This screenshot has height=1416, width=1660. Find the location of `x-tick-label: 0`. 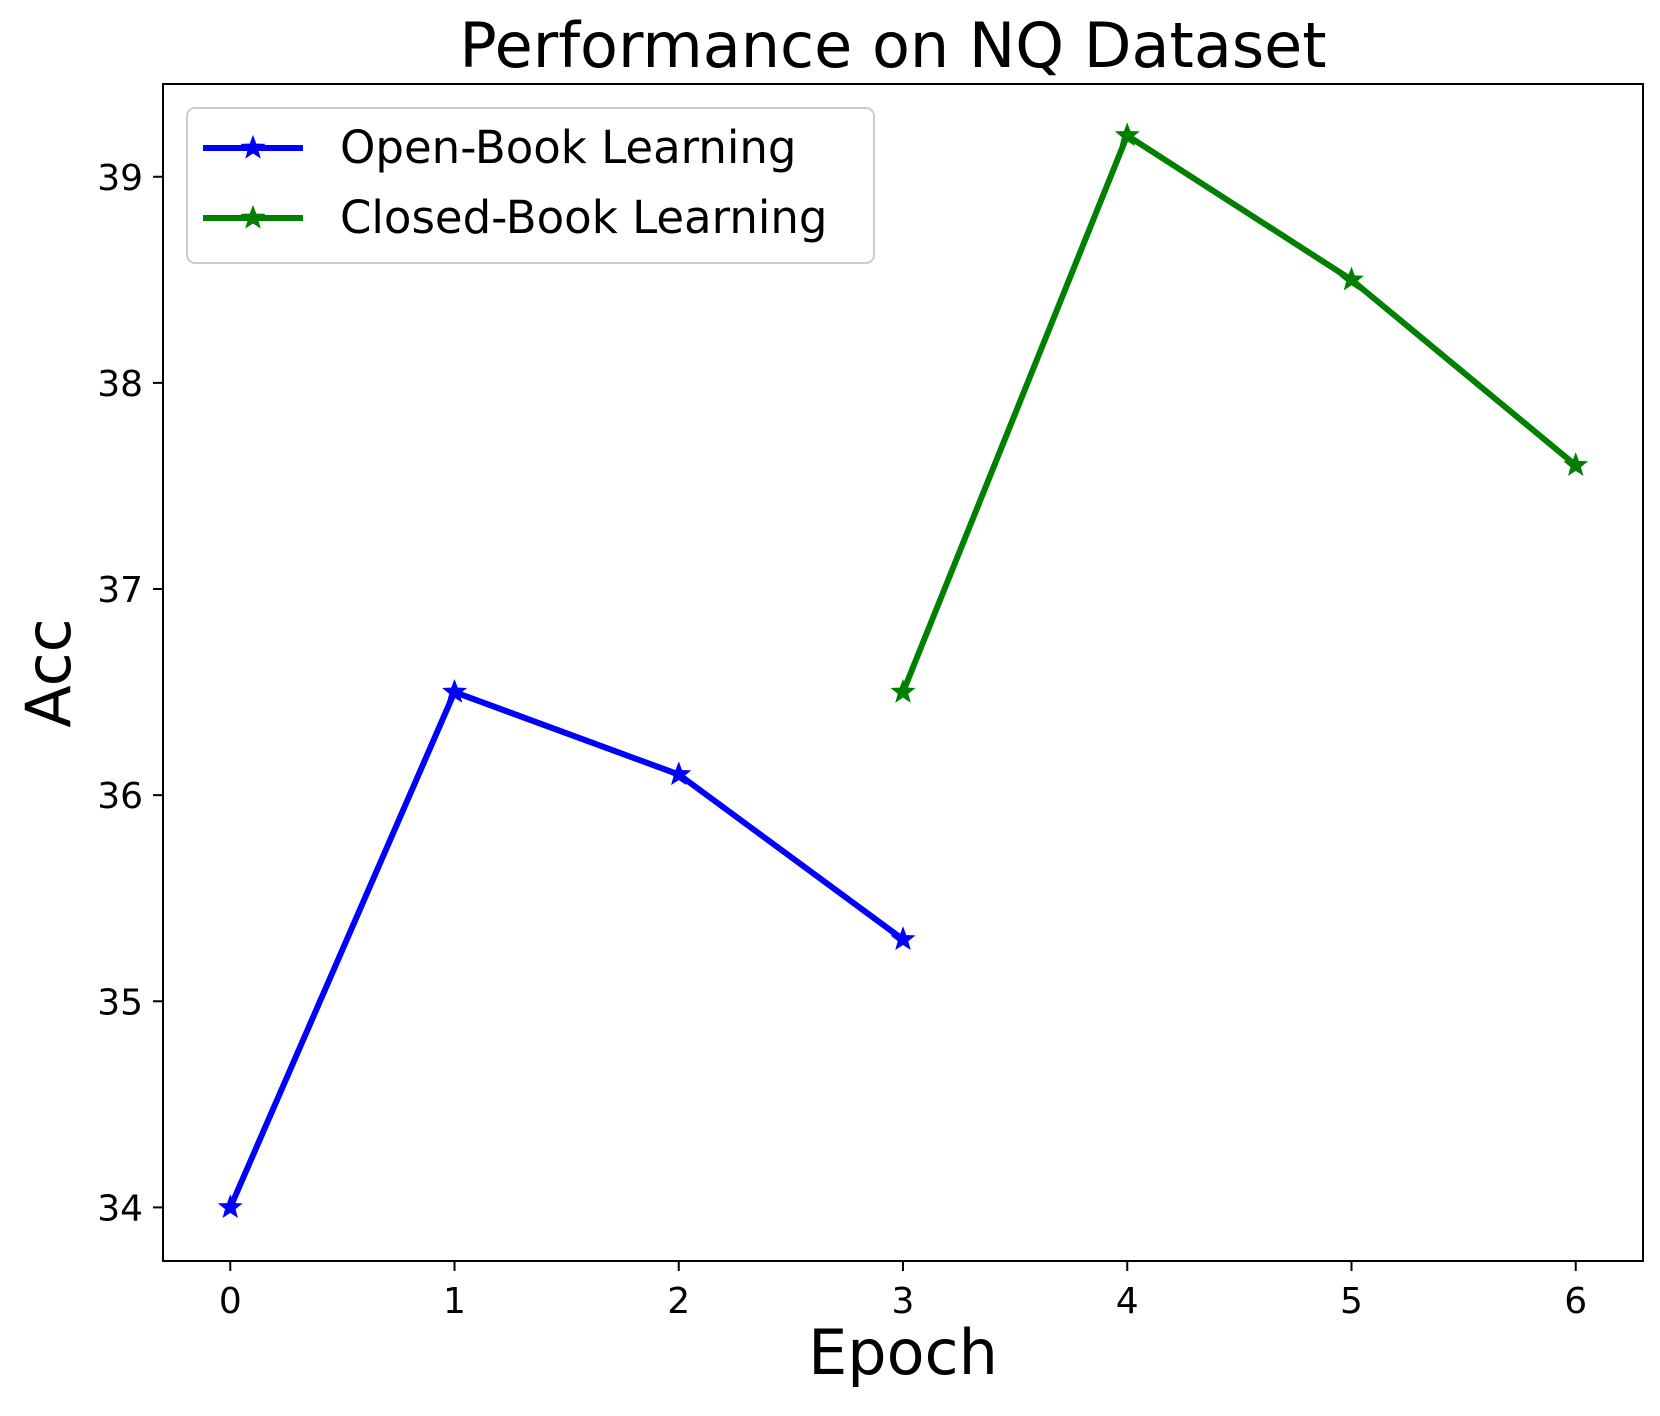

x-tick-label: 0 is located at coordinates (230, 1301).